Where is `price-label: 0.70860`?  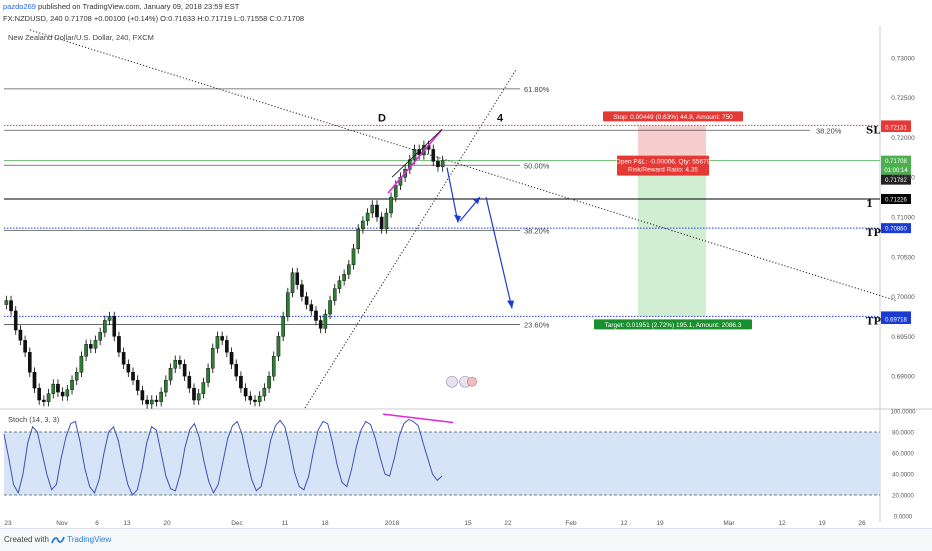
price-label: 0.70860 is located at coordinates (896, 230).